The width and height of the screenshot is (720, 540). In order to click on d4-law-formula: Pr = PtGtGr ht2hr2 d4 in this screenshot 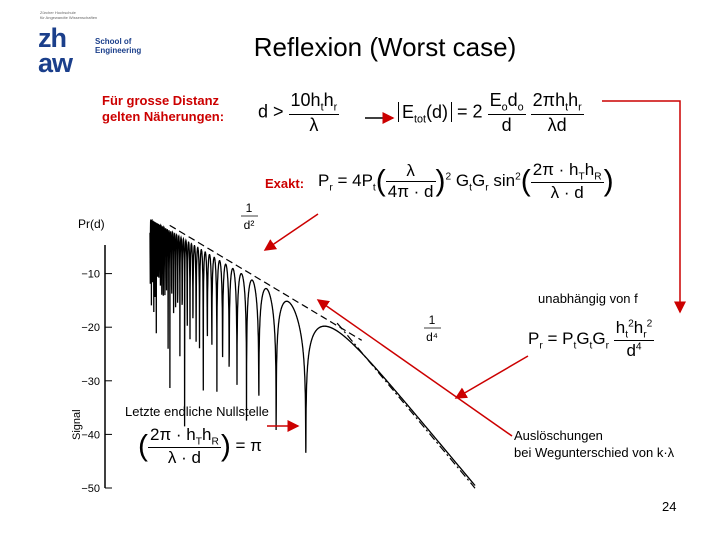, I will do `click(591, 339)`.